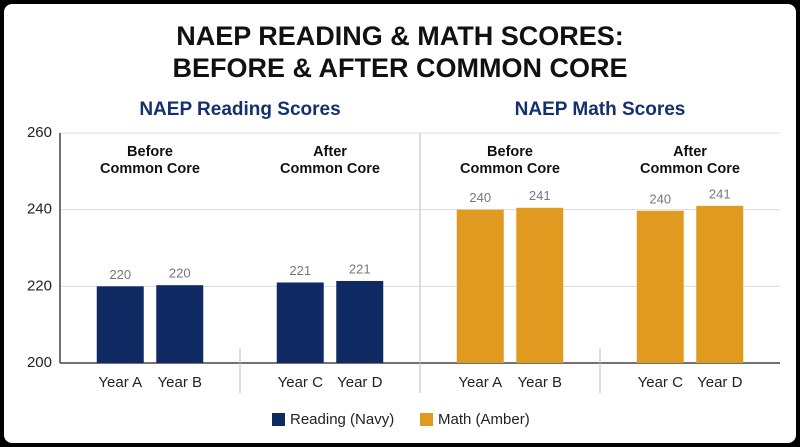 The height and width of the screenshot is (447, 800). I want to click on panel-title: NAEP Reading Scores, so click(239, 109).